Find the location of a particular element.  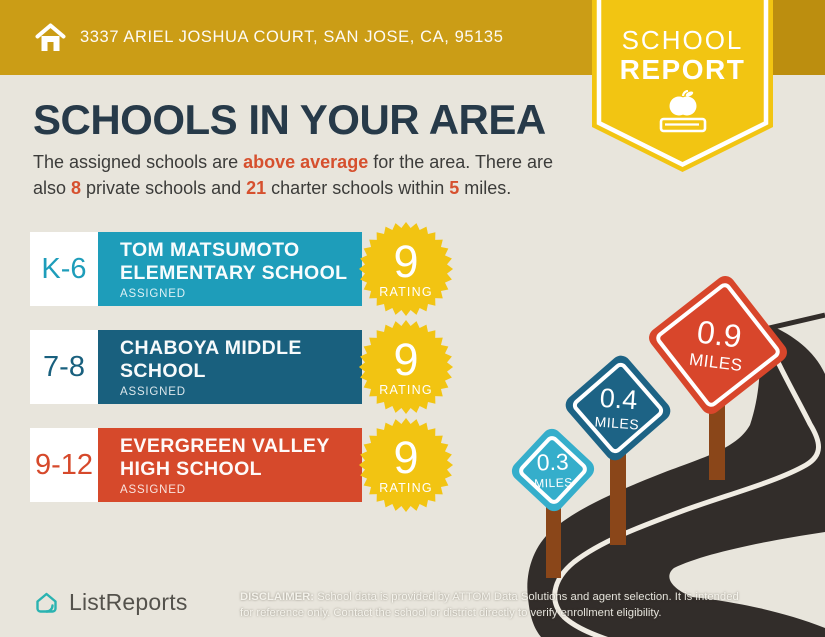

badge-line2: REPORT is located at coordinates (682, 69).